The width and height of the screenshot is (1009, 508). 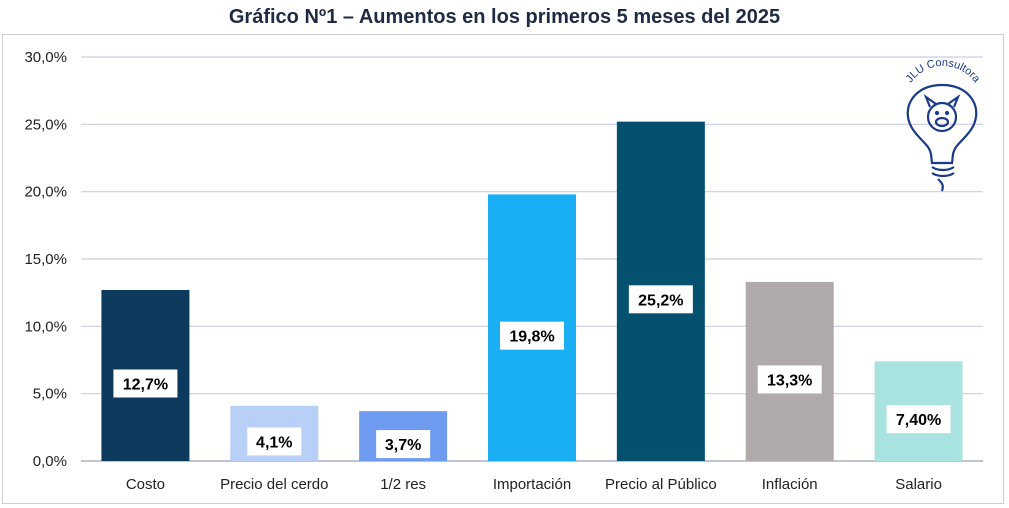 What do you see at coordinates (45, 57) in the screenshot?
I see `y-tick-label: 30,0%` at bounding box center [45, 57].